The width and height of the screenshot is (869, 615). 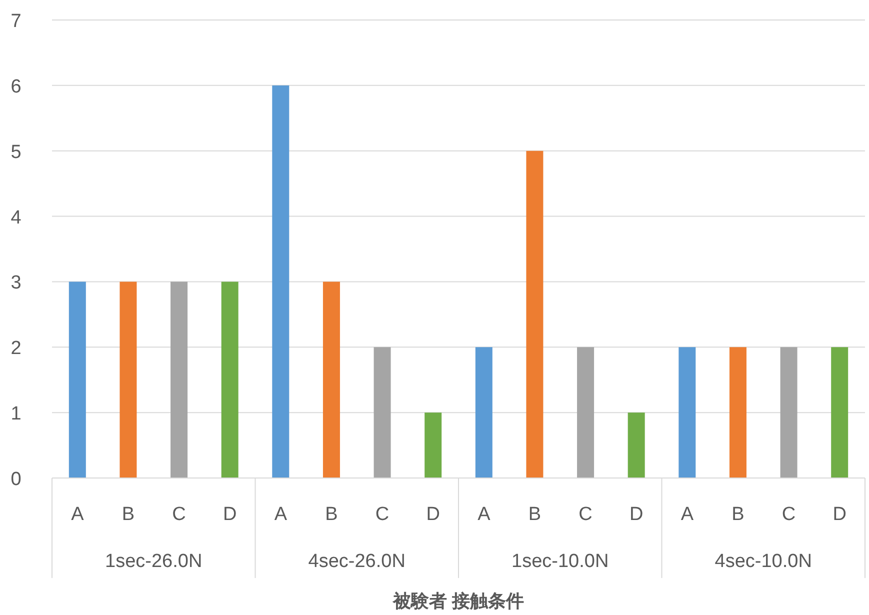 I want to click on y-tick-label: 7, so click(x=16, y=21).